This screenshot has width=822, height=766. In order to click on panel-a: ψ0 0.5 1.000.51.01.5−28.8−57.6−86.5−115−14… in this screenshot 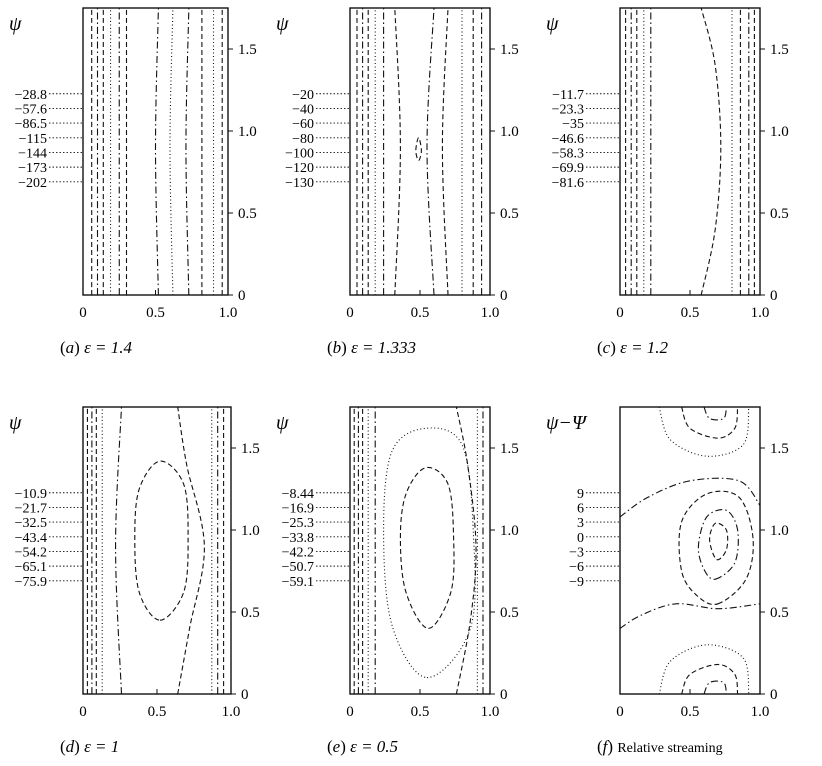, I will do `click(133, 182)`.